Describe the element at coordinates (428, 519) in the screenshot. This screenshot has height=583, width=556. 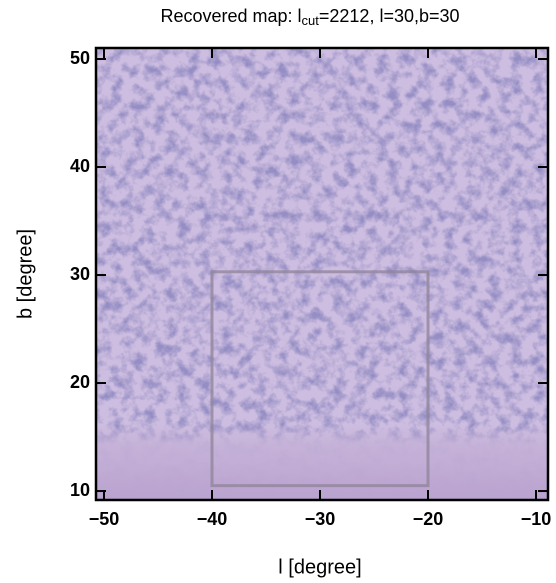
I see `x-tick-label: −20` at that location.